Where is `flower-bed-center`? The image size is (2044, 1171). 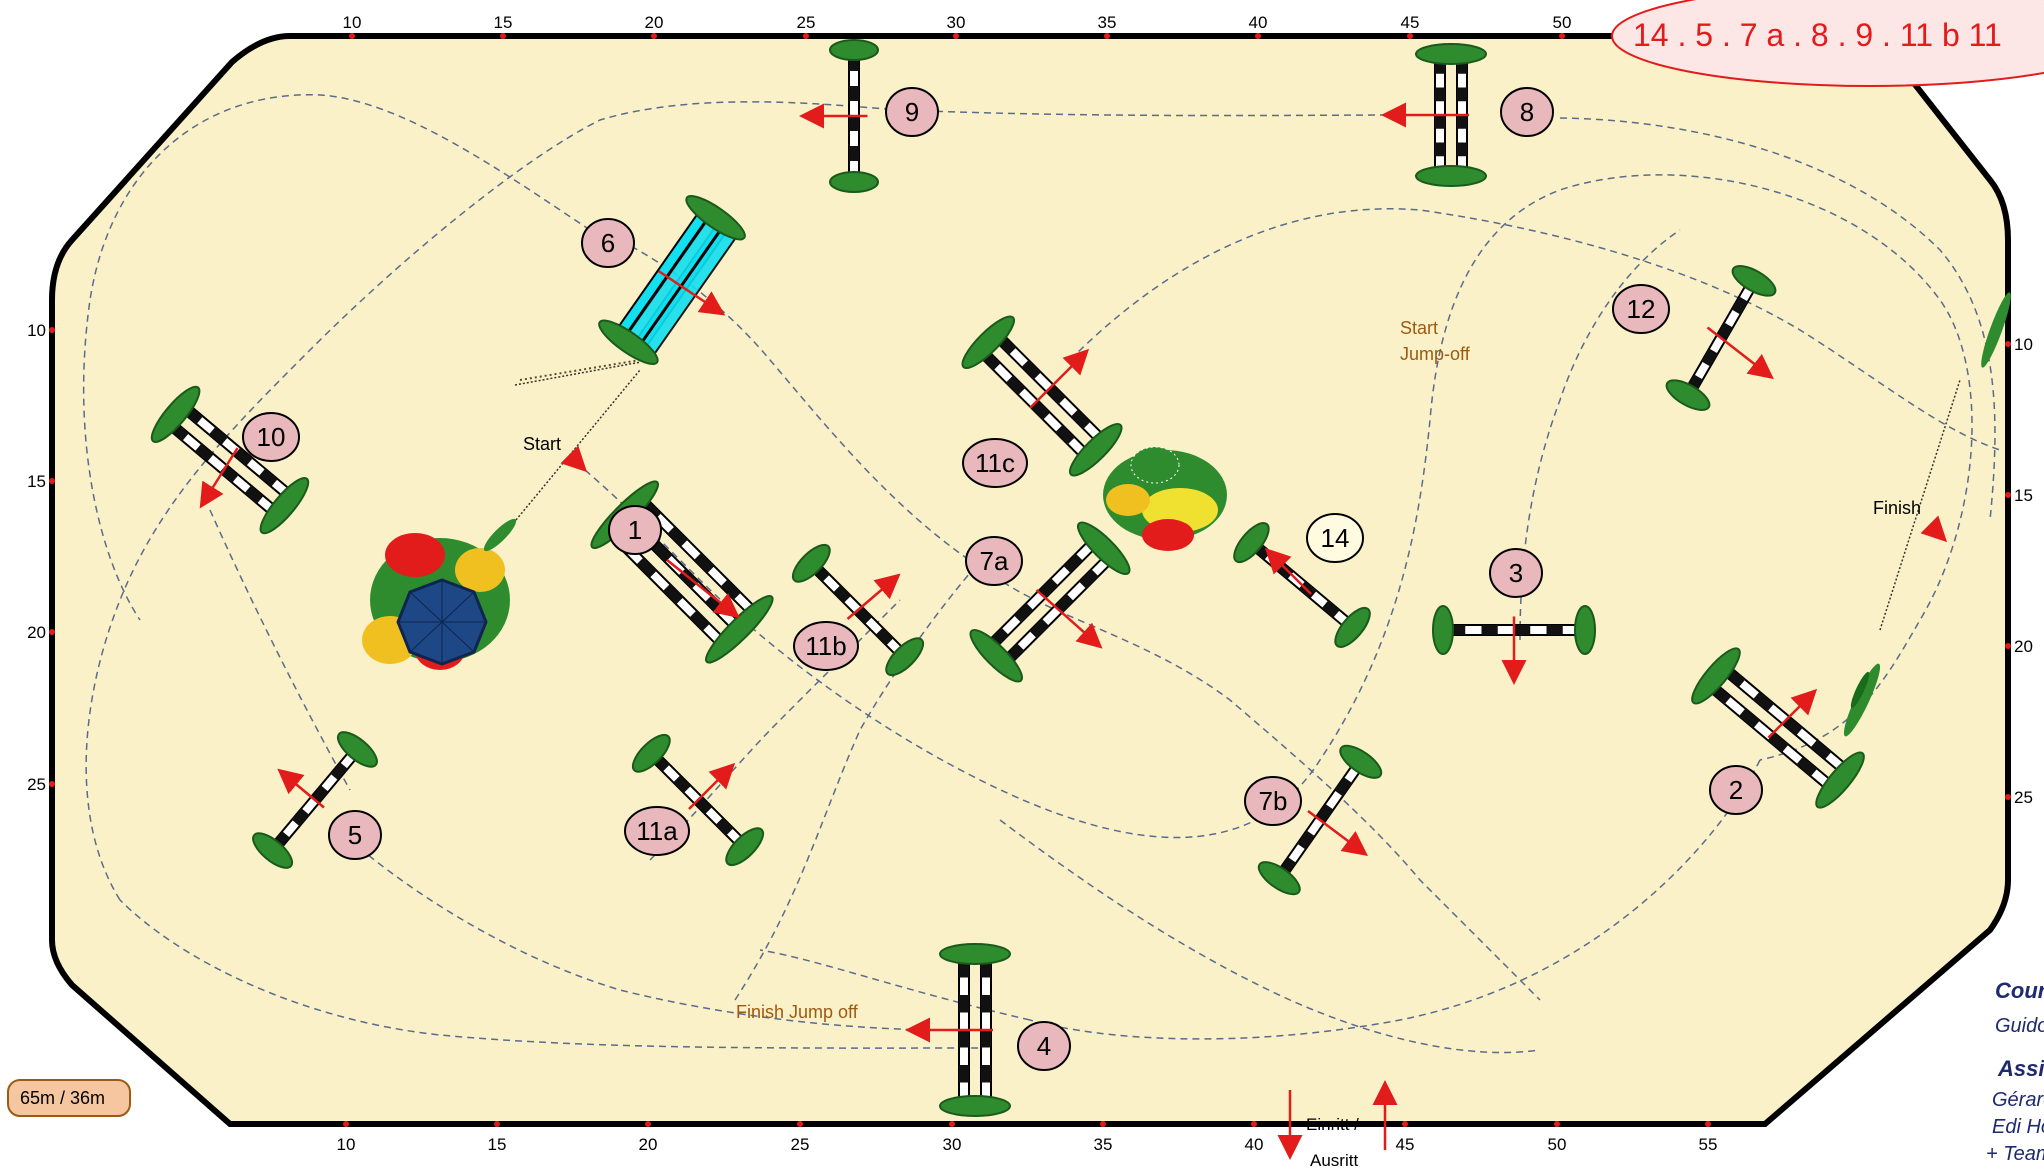 flower-bed-center is located at coordinates (1165, 498).